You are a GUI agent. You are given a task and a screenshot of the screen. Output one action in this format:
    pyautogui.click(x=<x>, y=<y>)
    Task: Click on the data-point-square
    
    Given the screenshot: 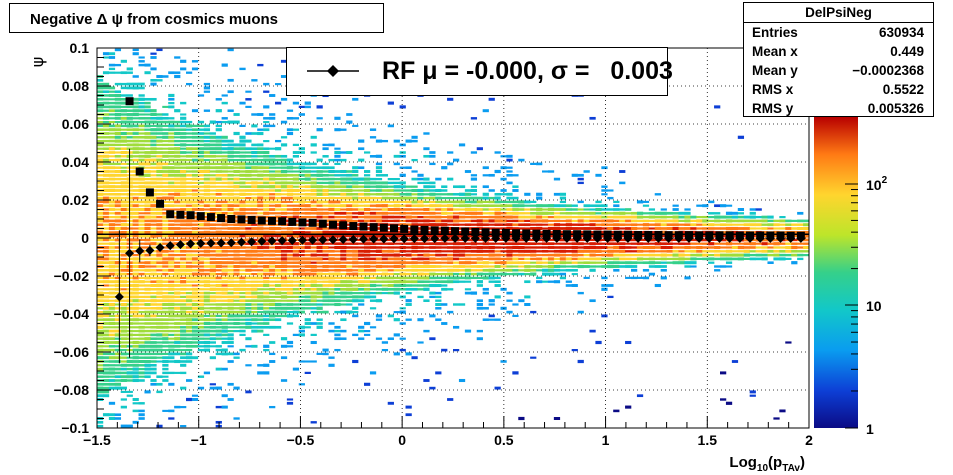 What is the action you would take?
    pyautogui.click(x=404, y=228)
    